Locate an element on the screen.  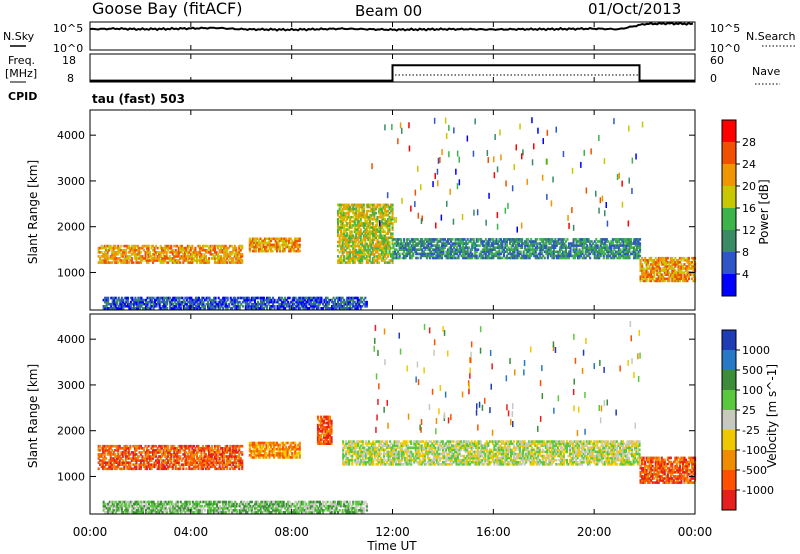
freq-right-tick-top: 60 is located at coordinates (717, 60).